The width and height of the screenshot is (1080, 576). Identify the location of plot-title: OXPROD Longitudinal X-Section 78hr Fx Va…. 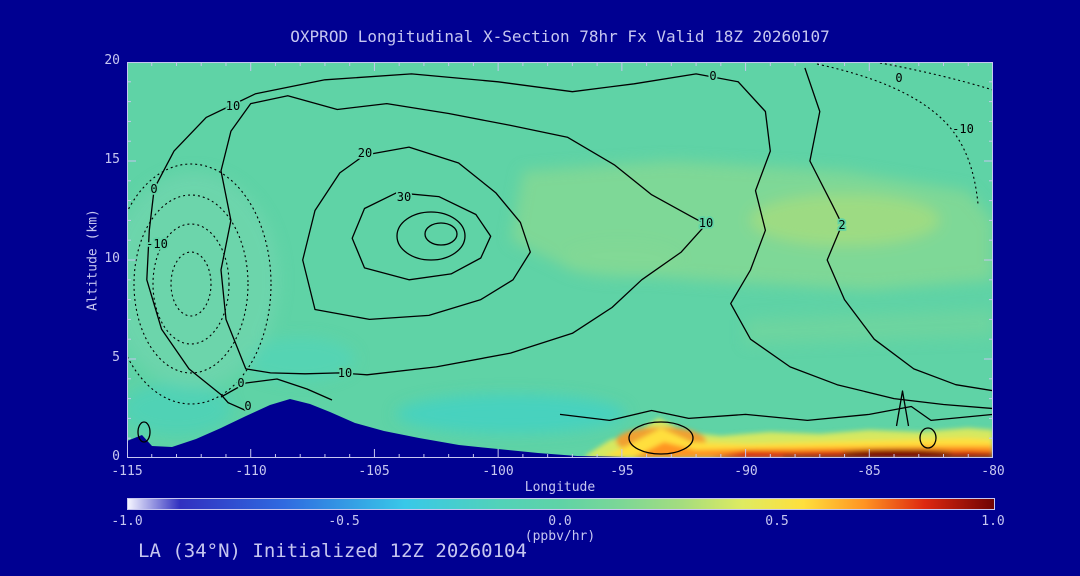
(560, 36).